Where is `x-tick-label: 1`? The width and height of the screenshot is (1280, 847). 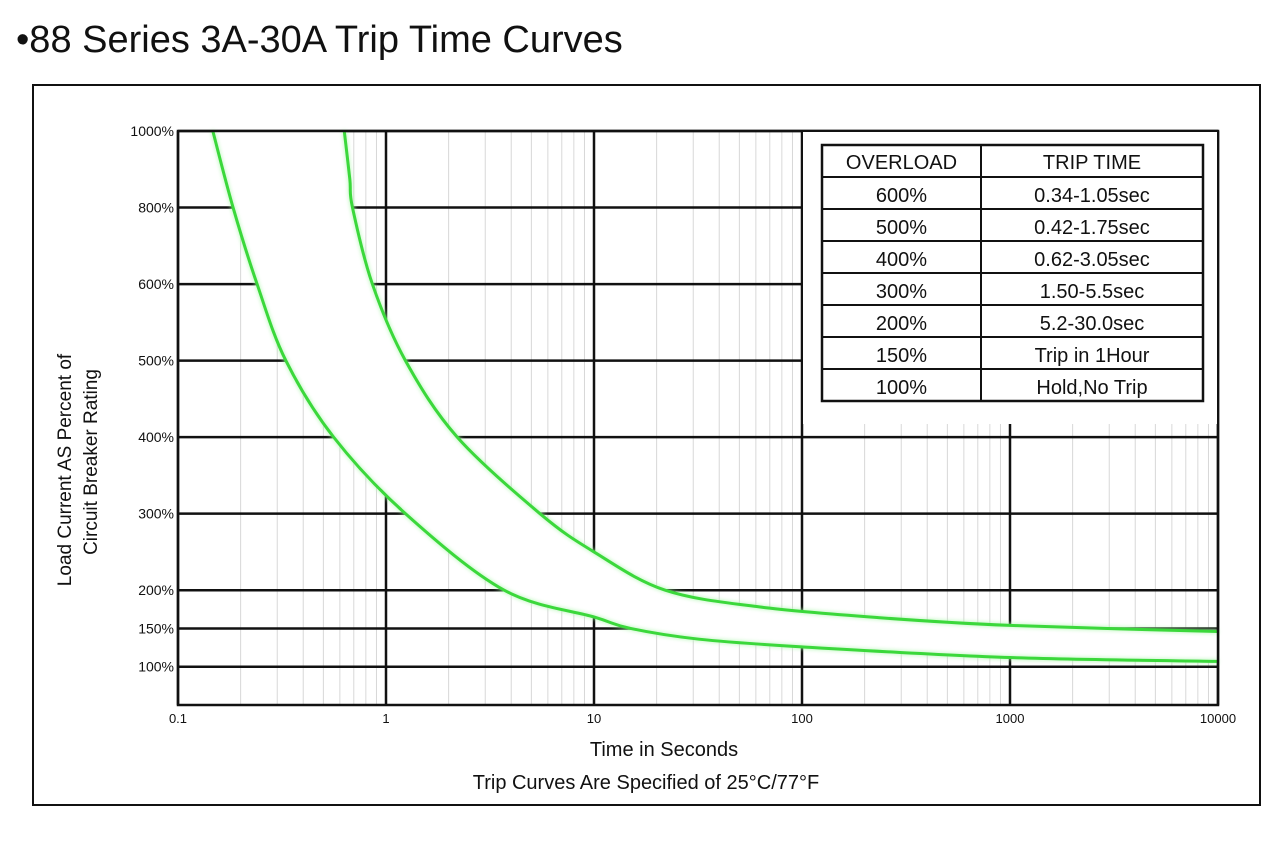
x-tick-label: 1 is located at coordinates (385, 718).